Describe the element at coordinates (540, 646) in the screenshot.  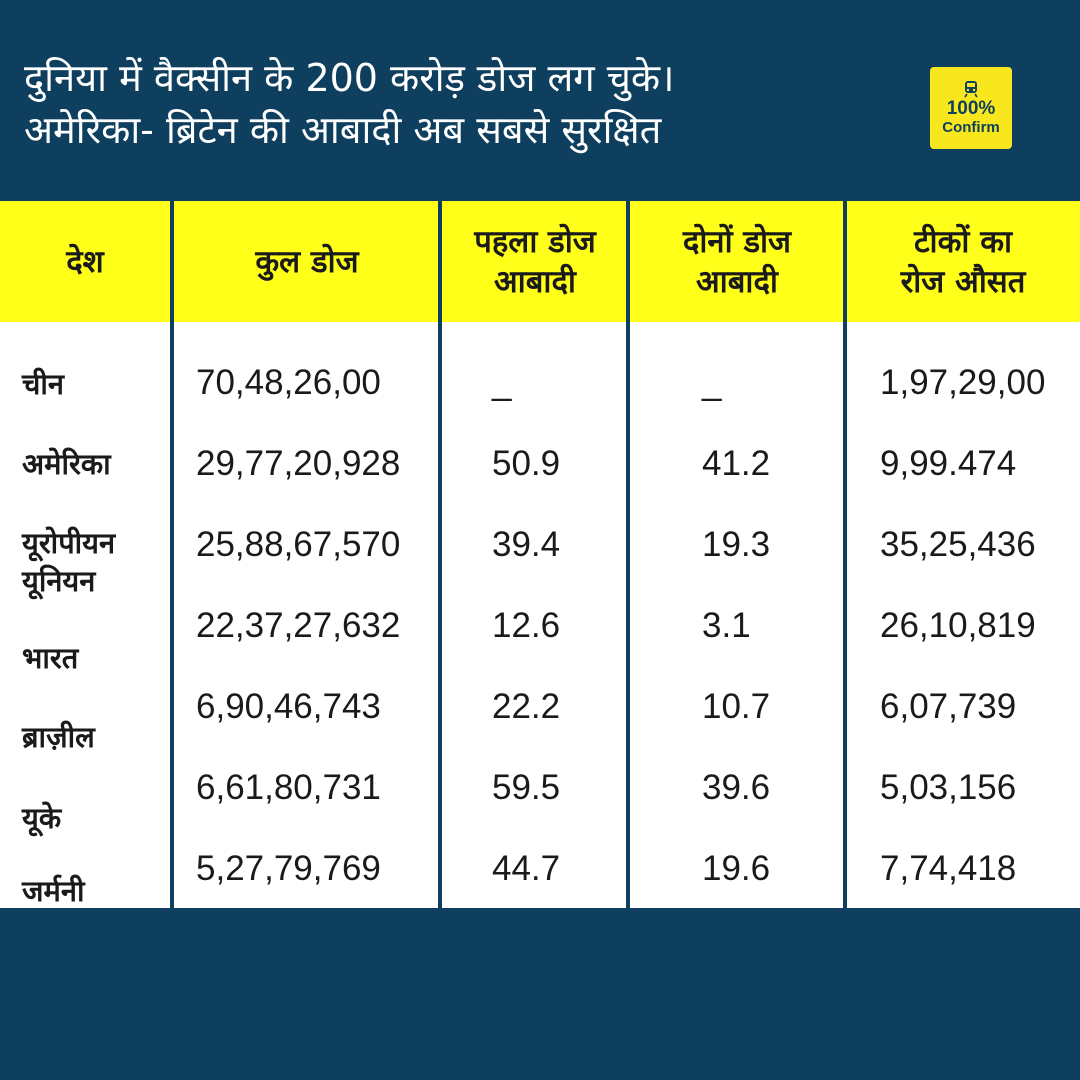
I see `table-row: भारत 22,37,27,632 12.6 3.1 26,10,819` at that location.